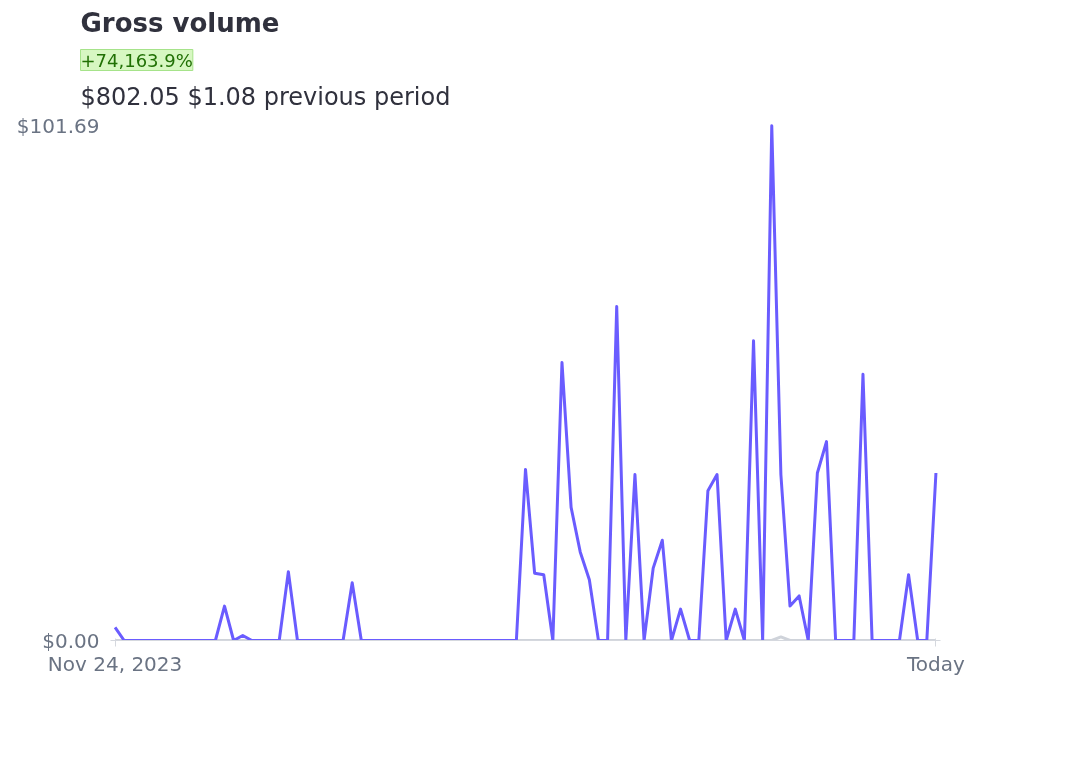 Image resolution: width=1080 pixels, height=771 pixels. I want to click on x-tick-label: Today, so click(936, 663).